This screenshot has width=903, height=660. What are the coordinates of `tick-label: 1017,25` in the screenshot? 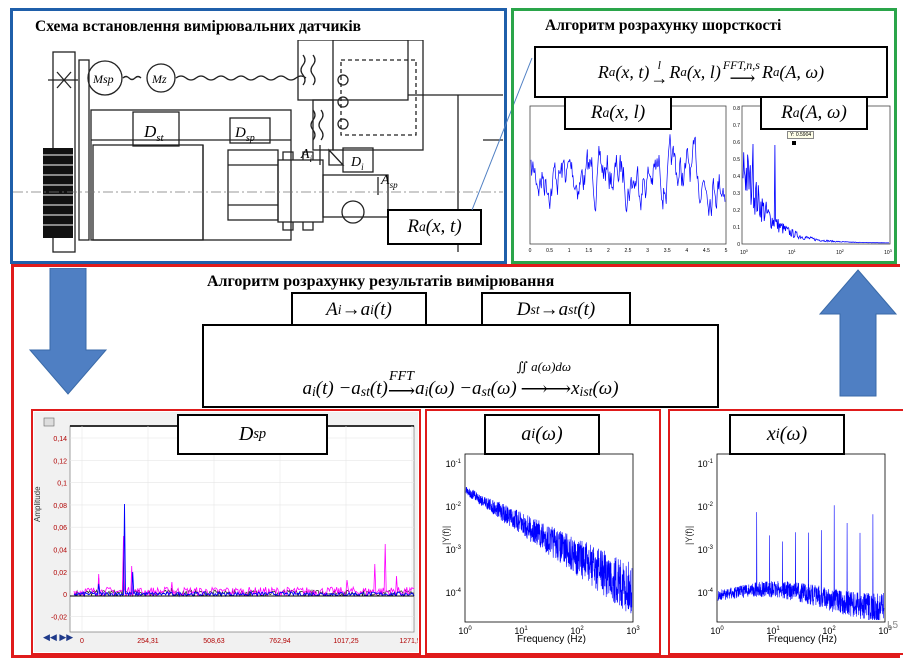 It's located at (345, 641).